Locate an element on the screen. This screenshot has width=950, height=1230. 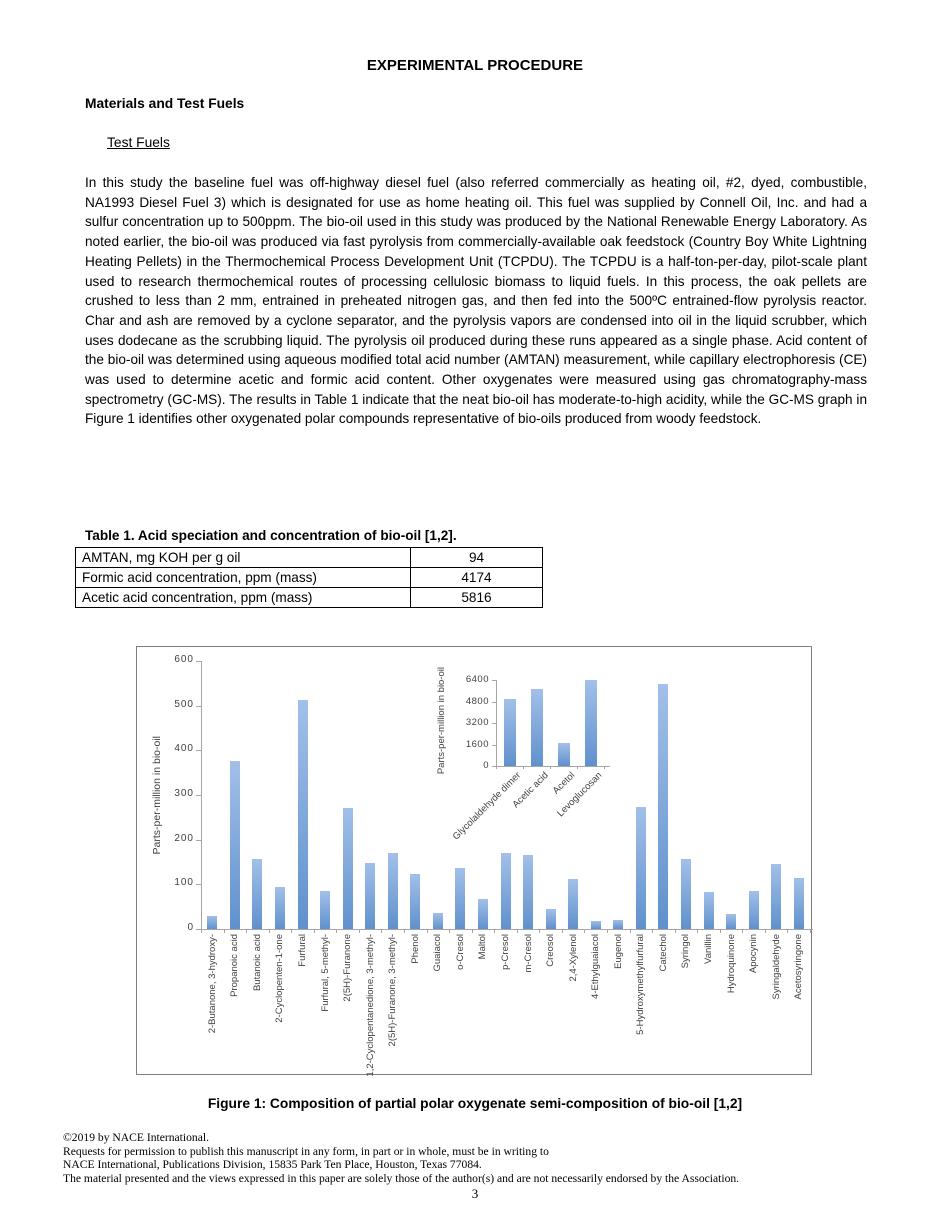
x-label-slot: 2(5H)-Furanone, 3-methyl- is located at coordinates (392, 1004).